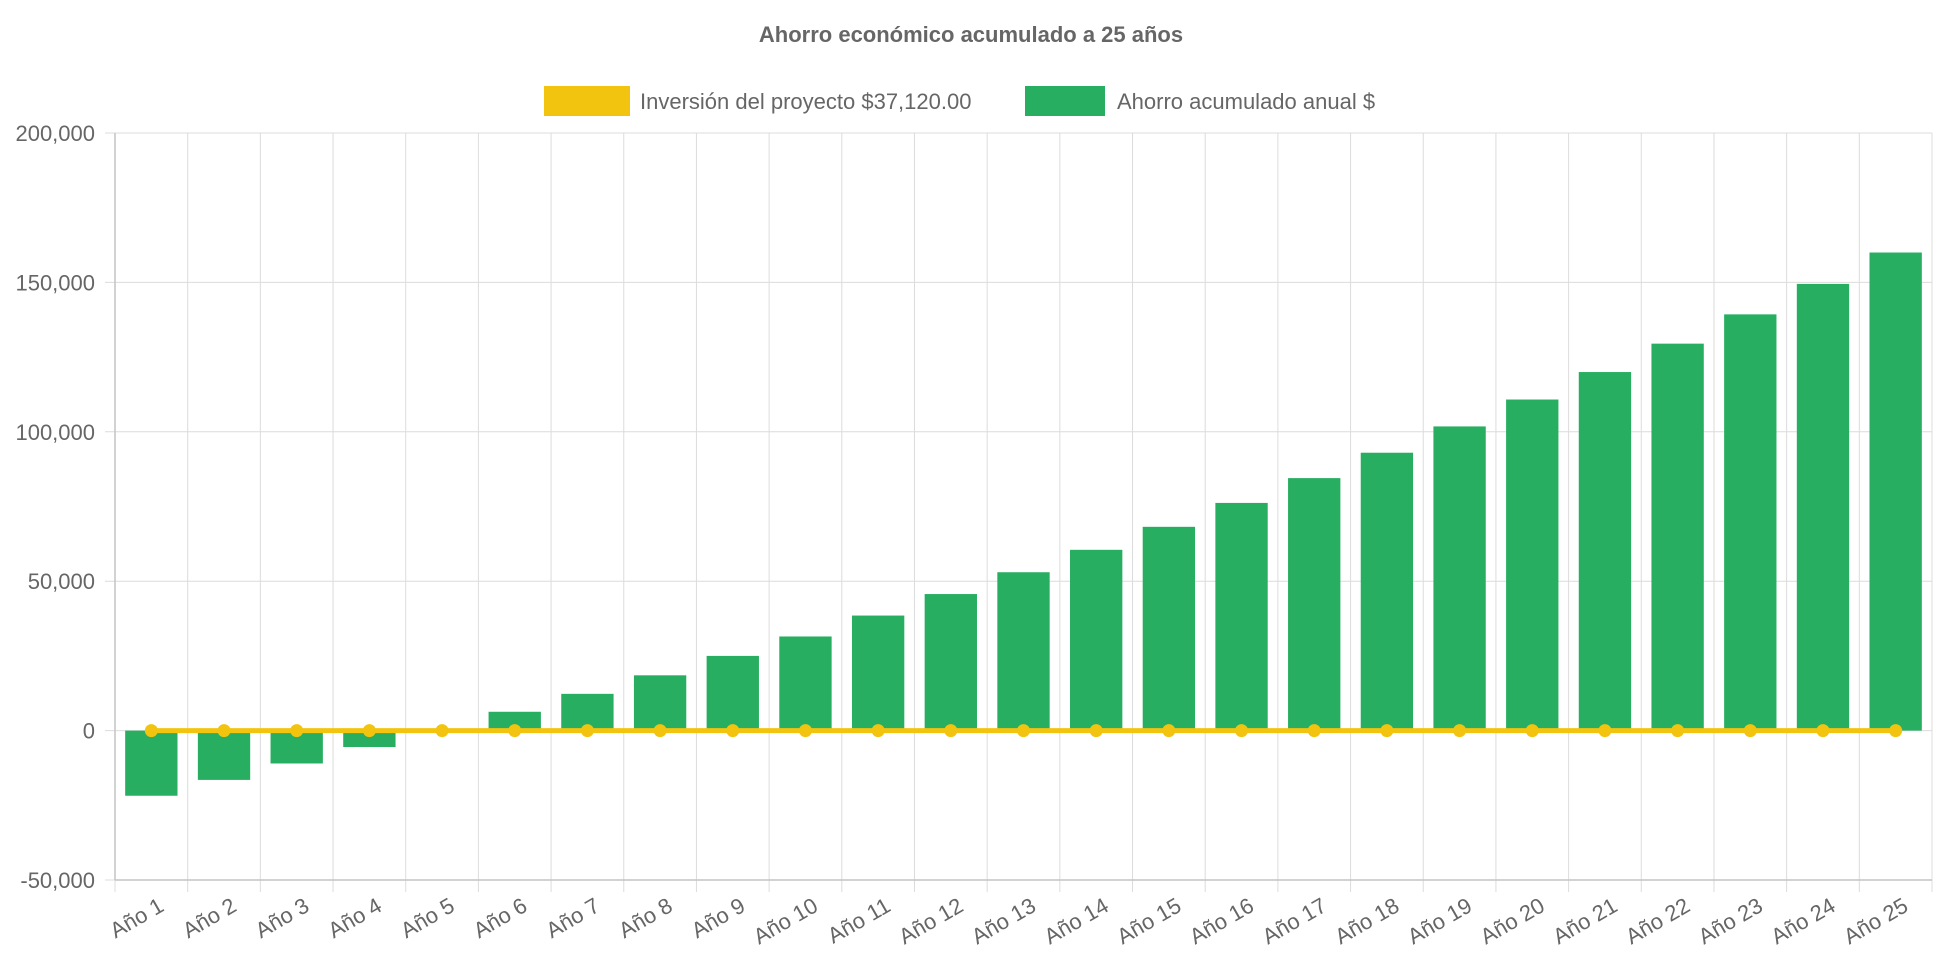  I want to click on x-tick-label: Año 13, so click(1003, 921).